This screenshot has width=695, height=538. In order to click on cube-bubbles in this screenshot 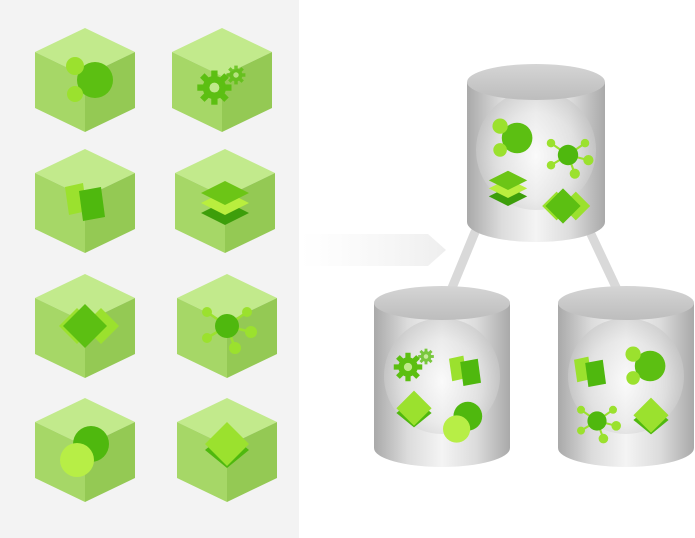, I will do `click(85, 80)`.